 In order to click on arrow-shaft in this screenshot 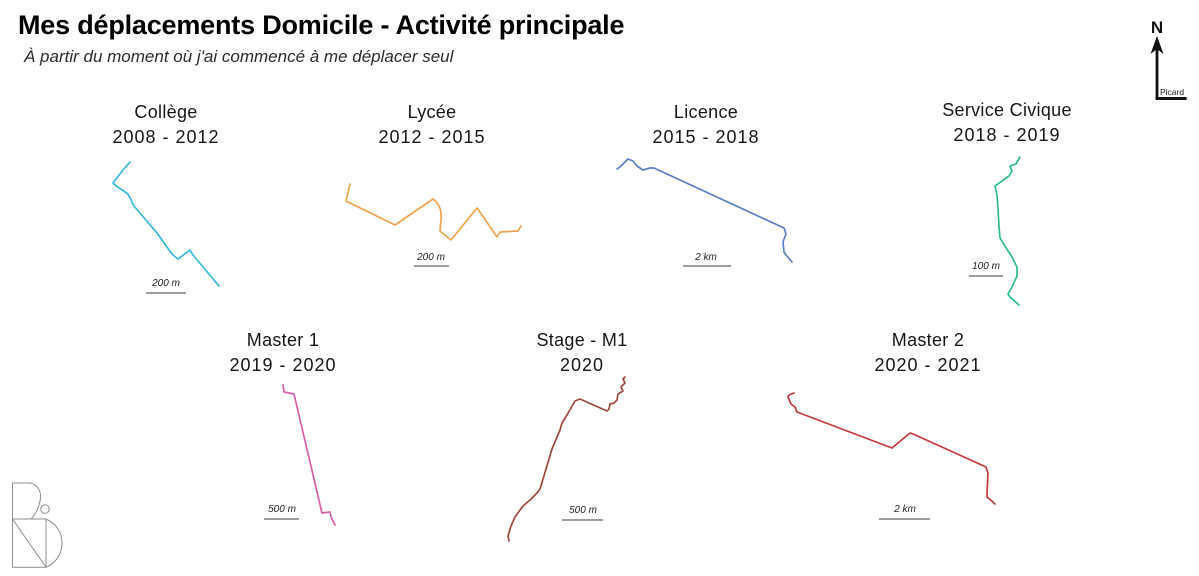, I will do `click(1157, 74)`.